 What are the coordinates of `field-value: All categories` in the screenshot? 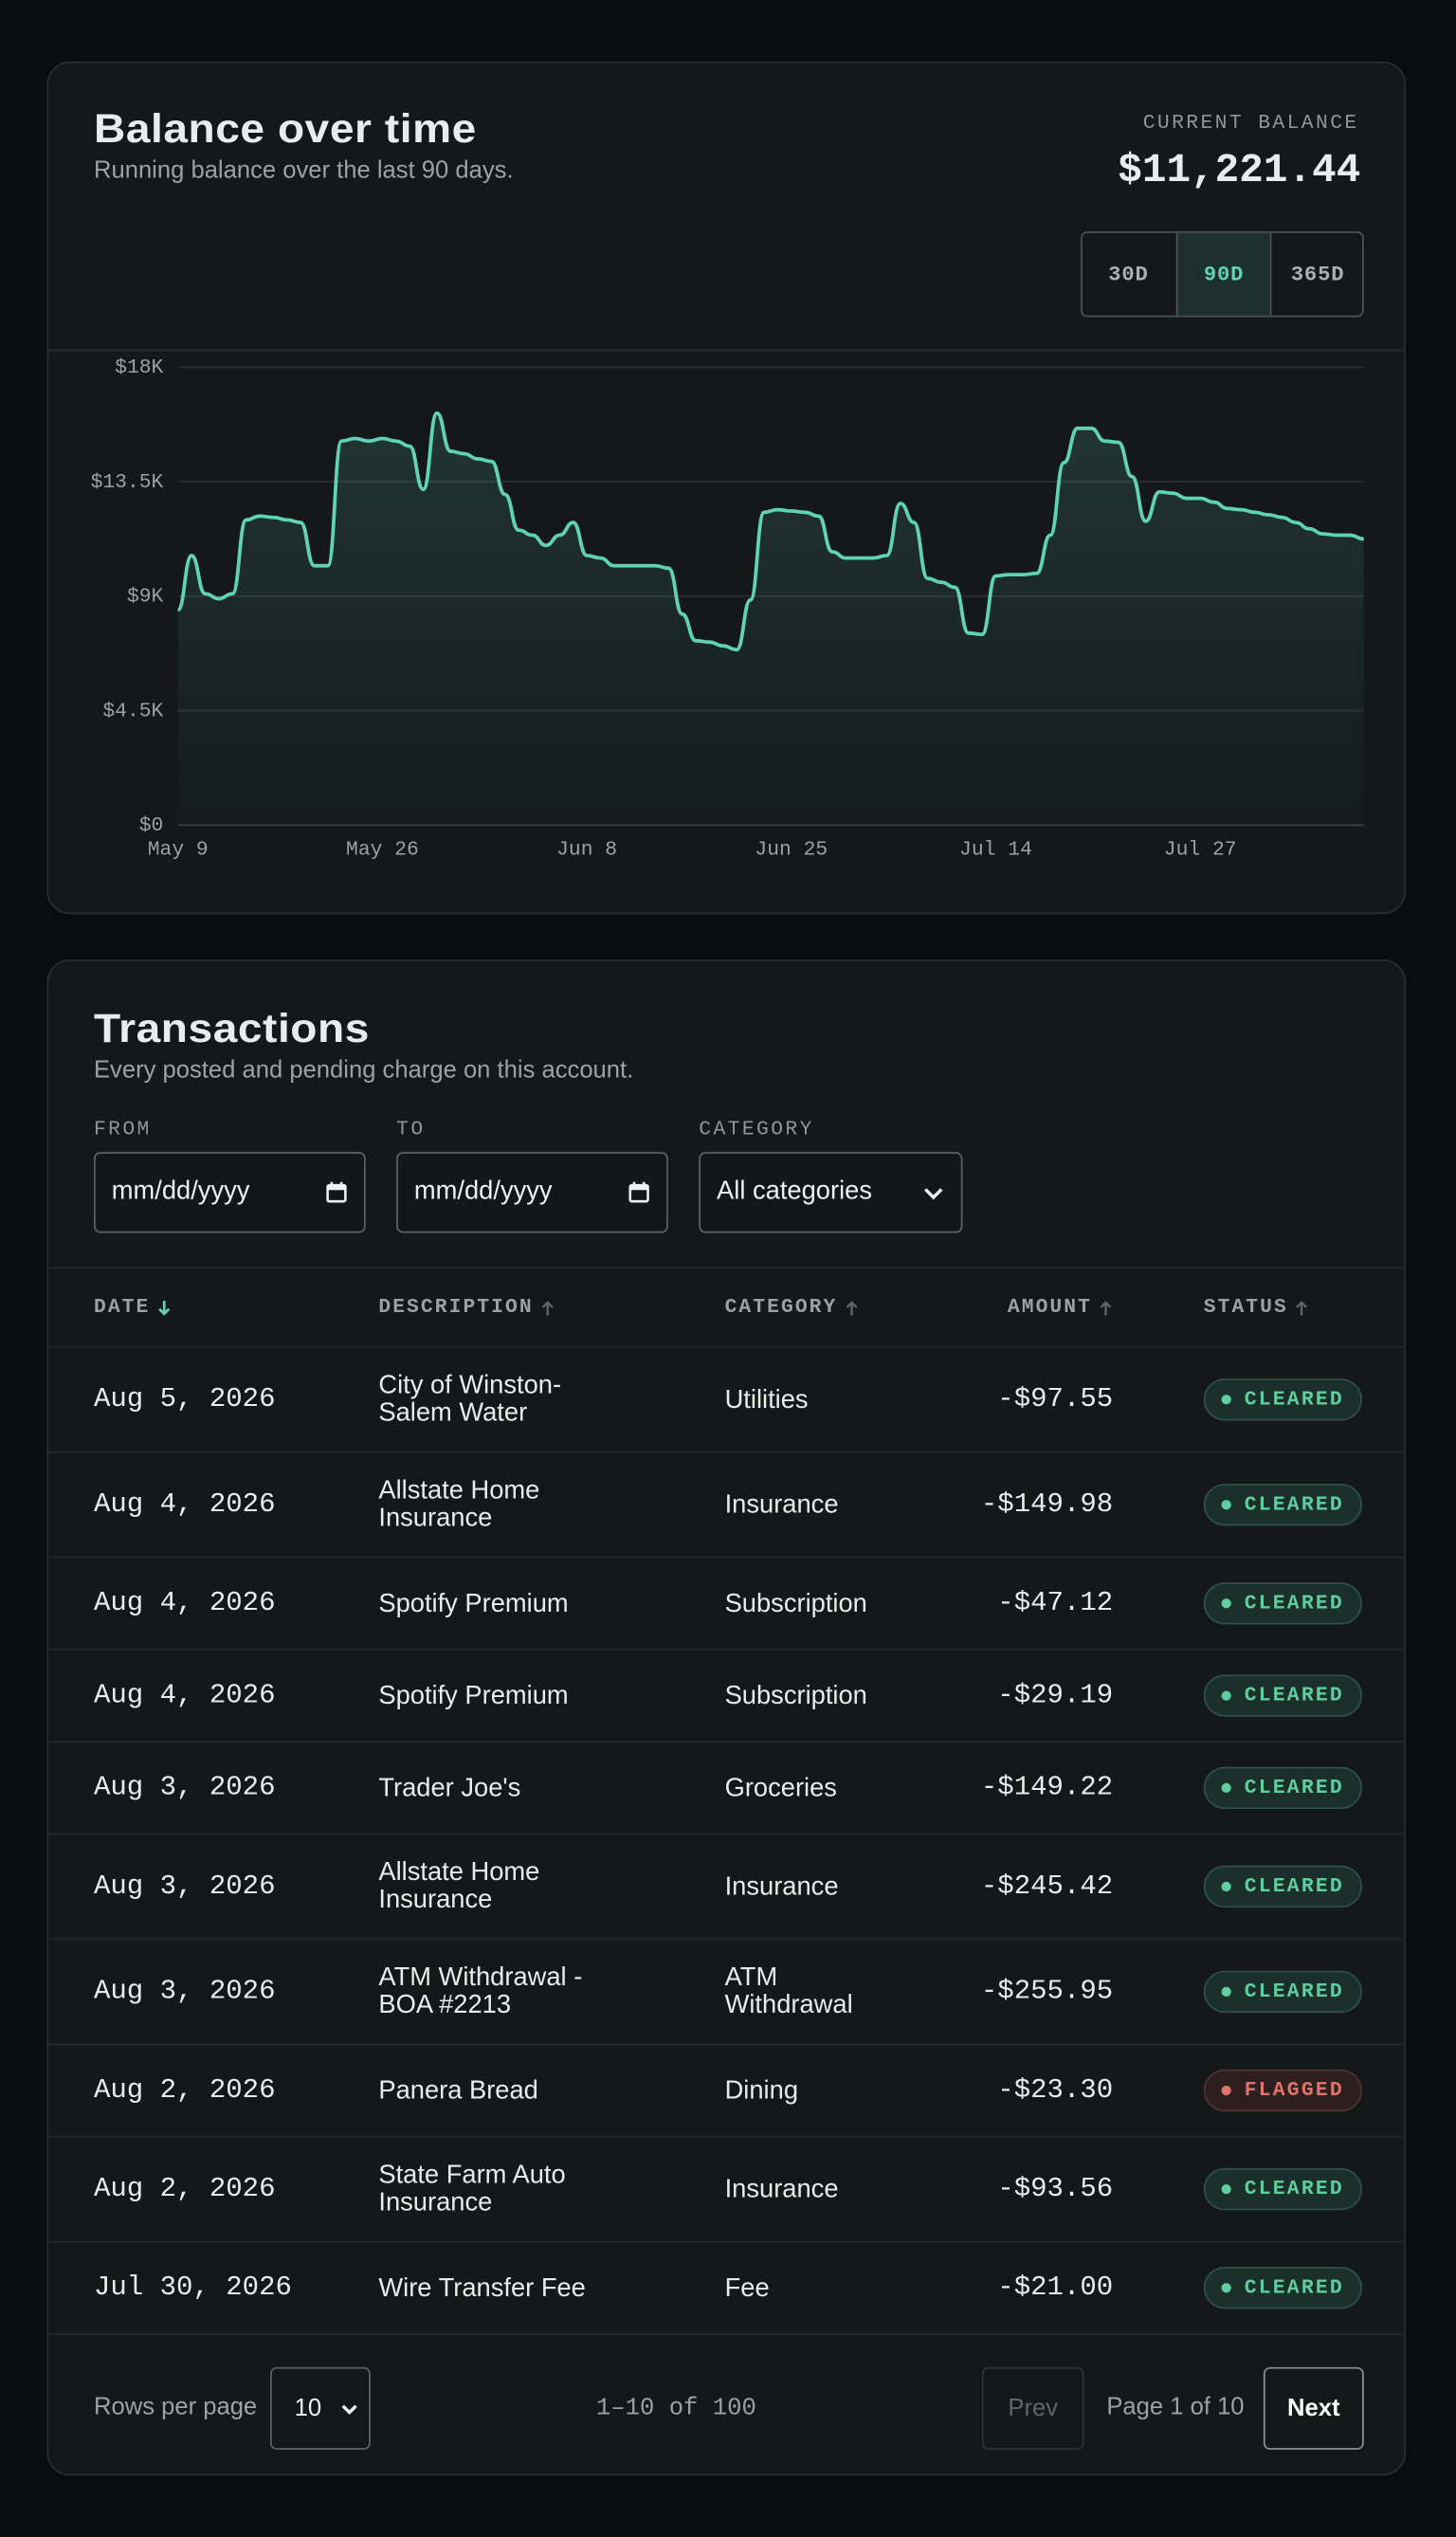 It's located at (794, 1191).